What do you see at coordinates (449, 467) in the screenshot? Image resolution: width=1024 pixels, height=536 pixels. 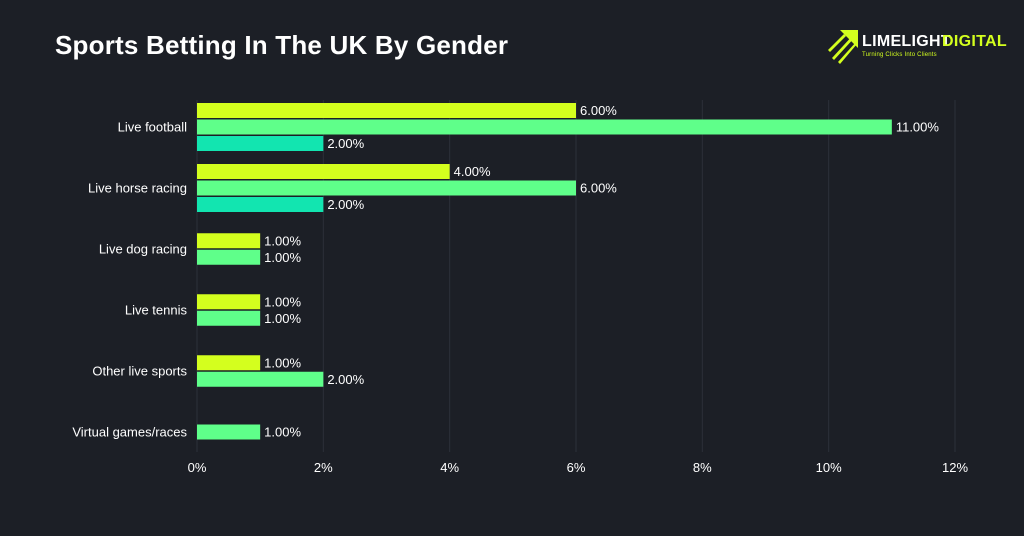 I see `x-tick-label: 4%` at bounding box center [449, 467].